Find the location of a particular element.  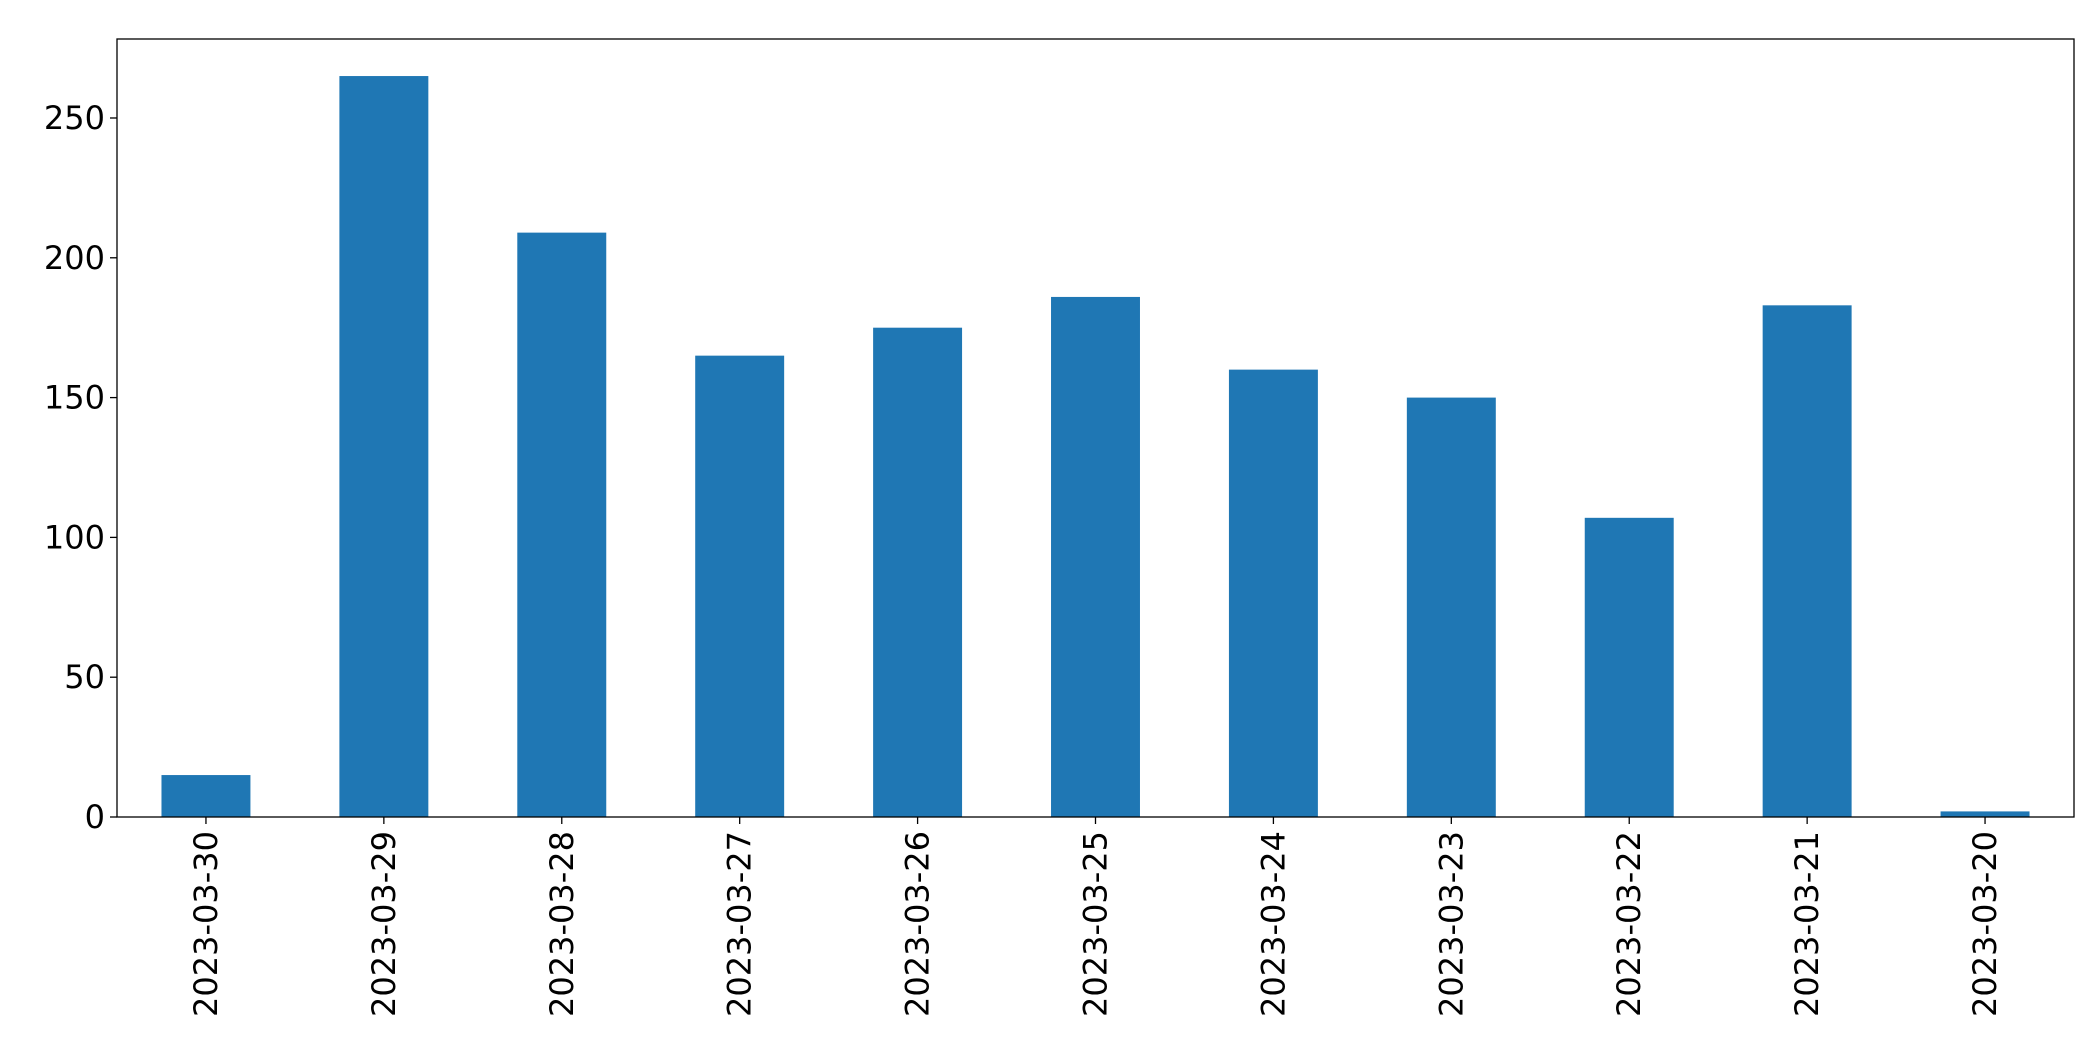

x-tick-label: 2023-03-20 is located at coordinates (1985, 924).